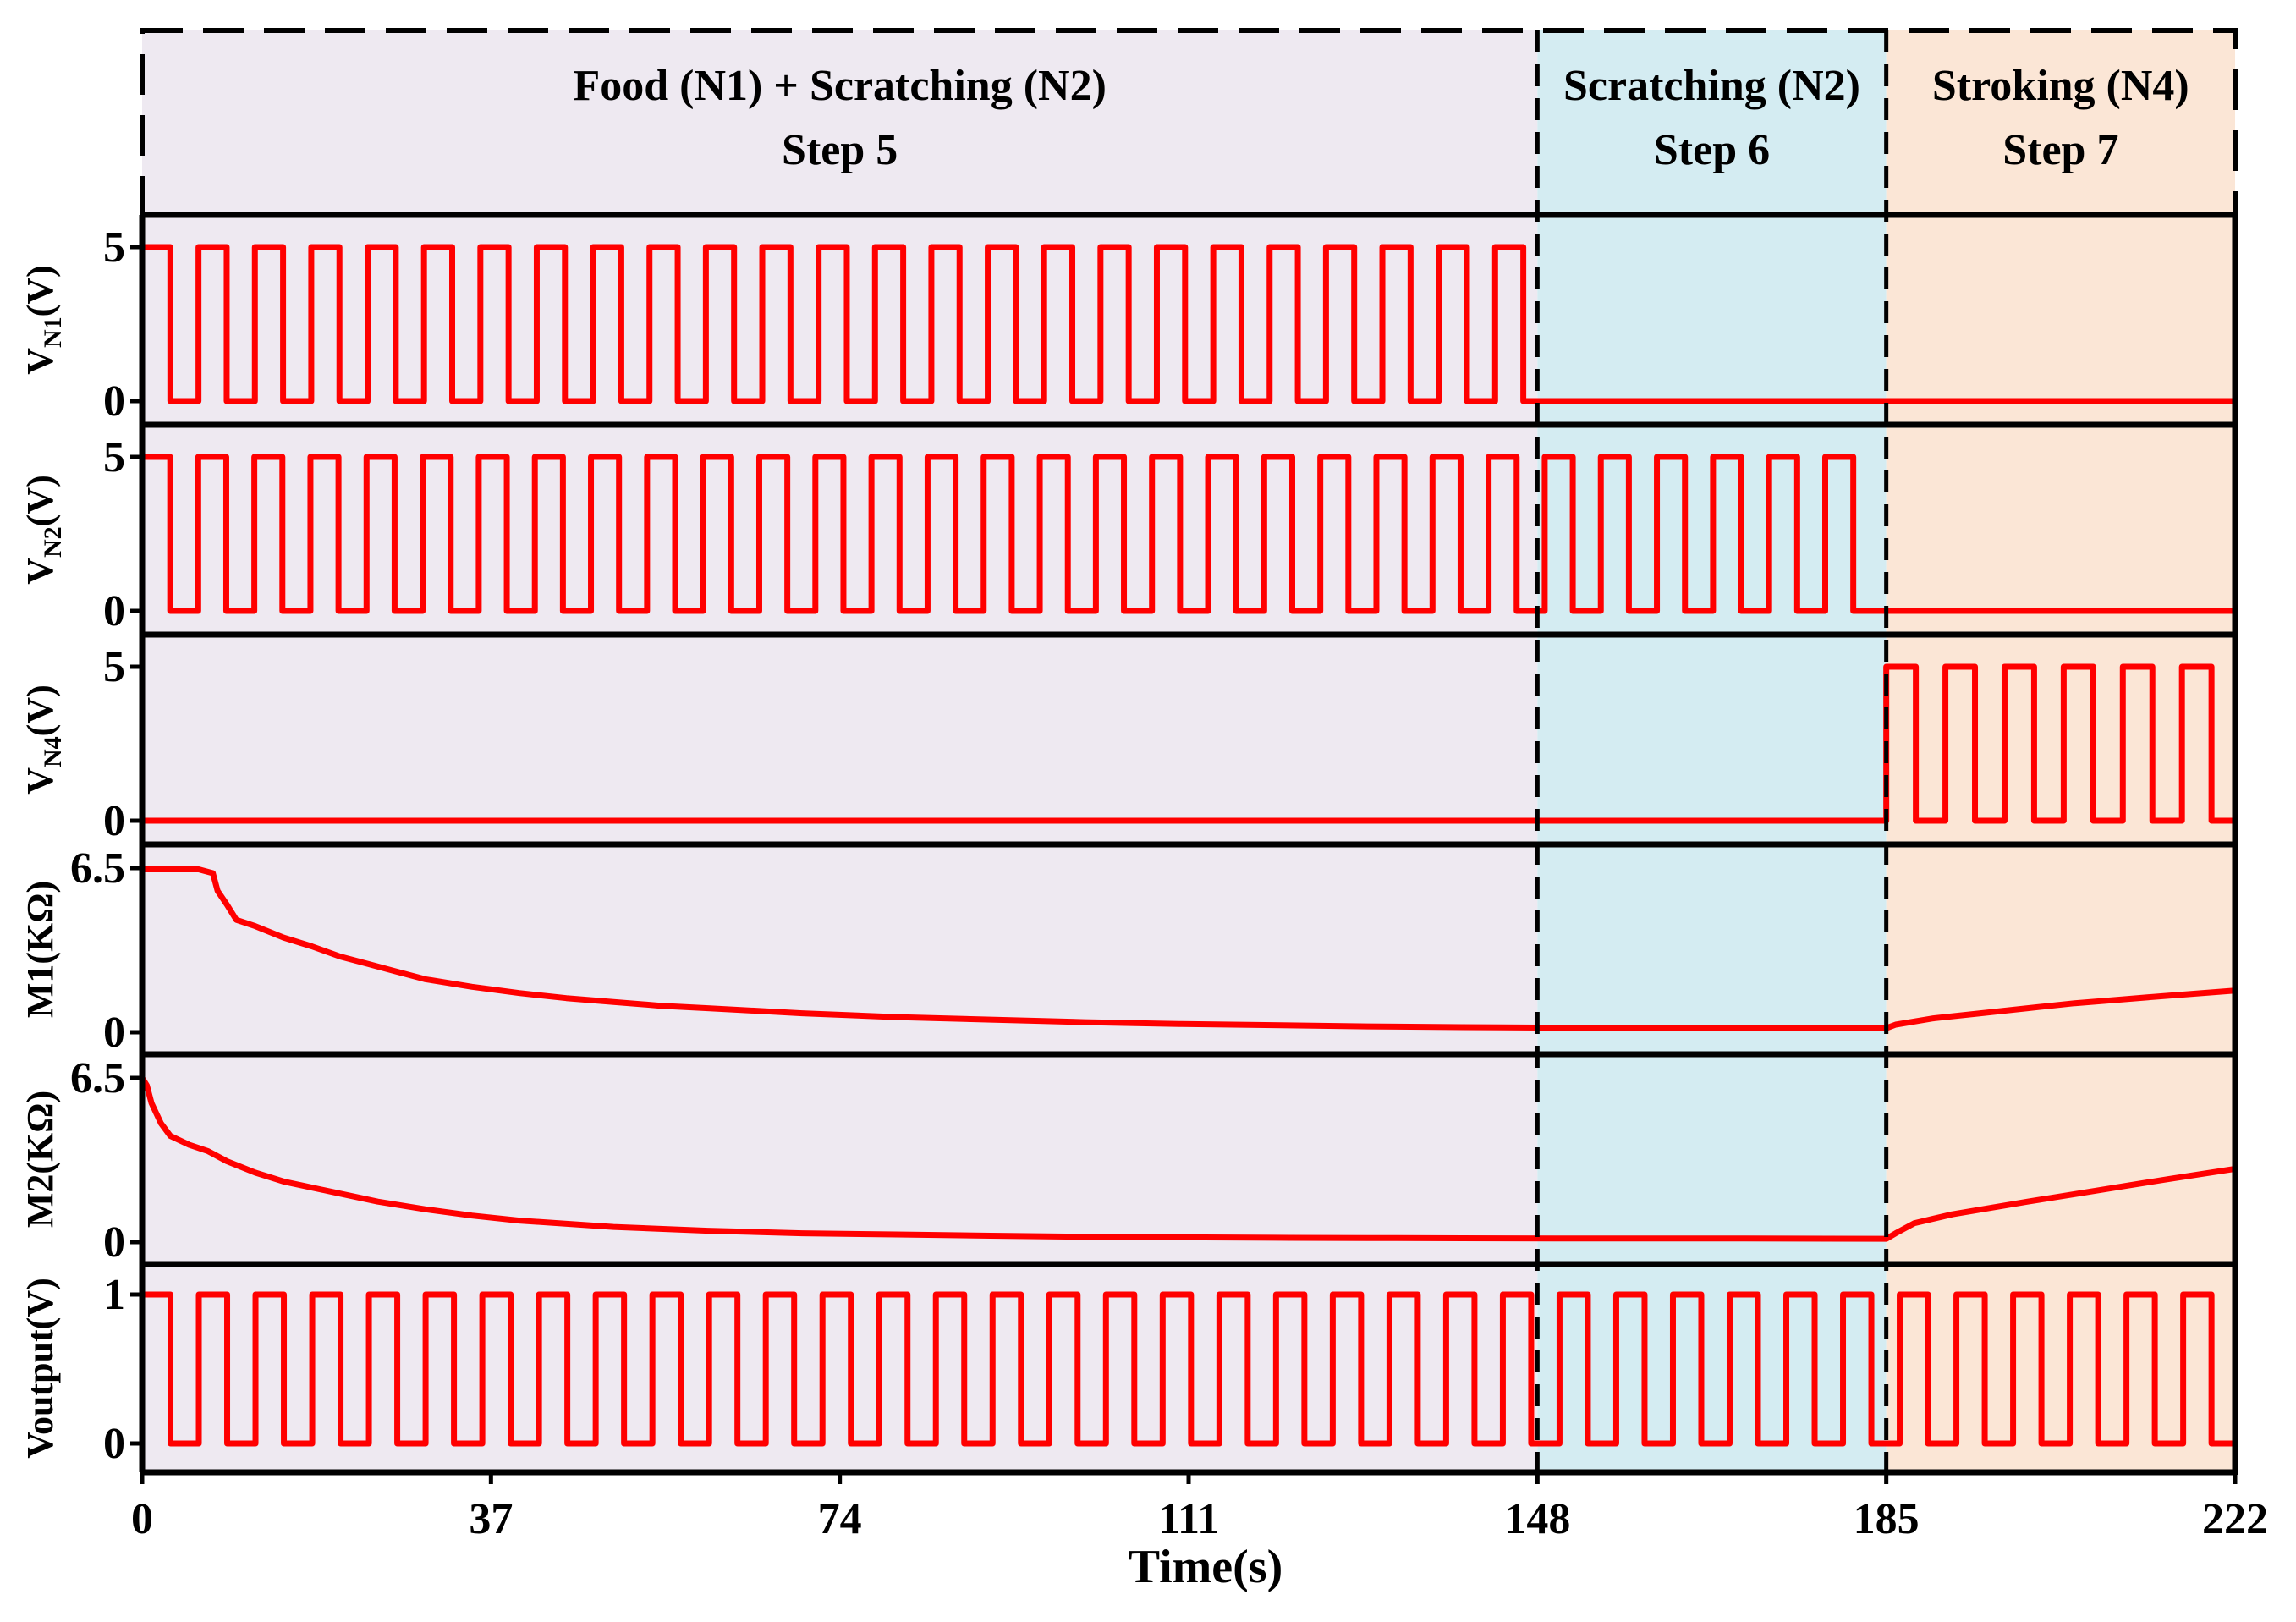 This screenshot has width=2296, height=1622. Describe the element at coordinates (53, 751) in the screenshot. I see `y-axis-title-subscript: N4` at that location.